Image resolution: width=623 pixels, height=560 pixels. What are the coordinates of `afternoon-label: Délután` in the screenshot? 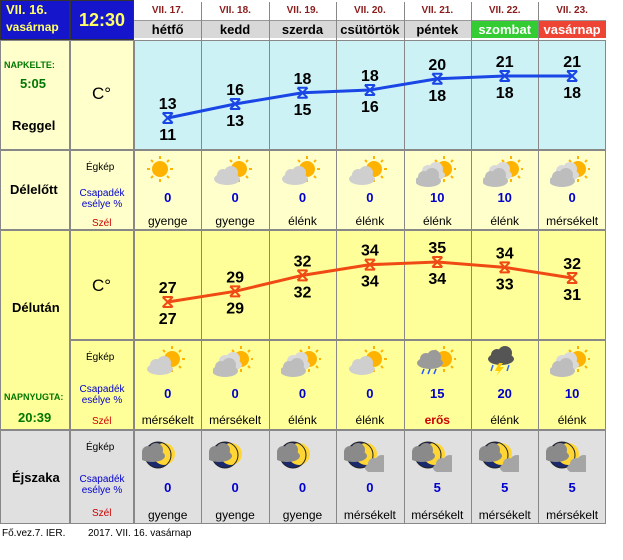 It's located at (36, 307).